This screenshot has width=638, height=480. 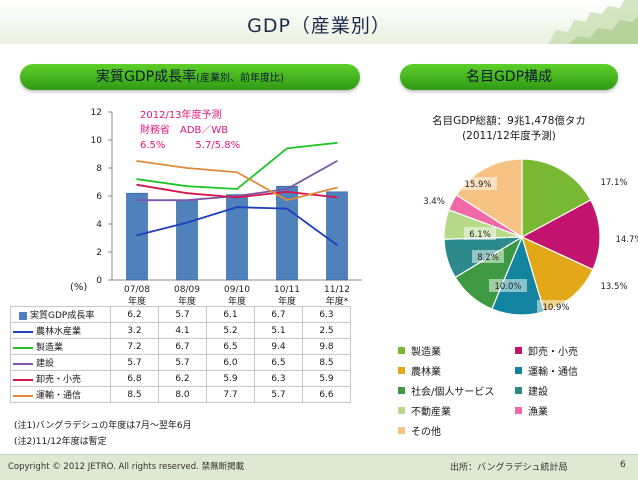 What do you see at coordinates (181, 115) in the screenshot?
I see `forecast-note-line1: 2012/13年度予測` at bounding box center [181, 115].